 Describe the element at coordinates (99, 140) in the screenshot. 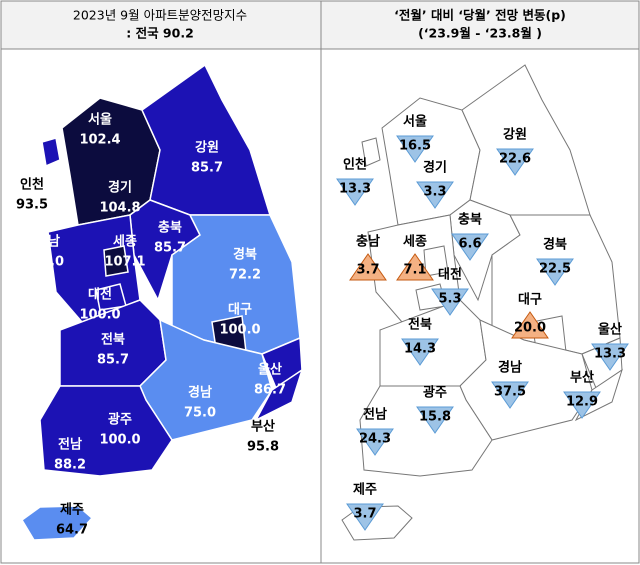

I see `region-value: 102.4` at that location.